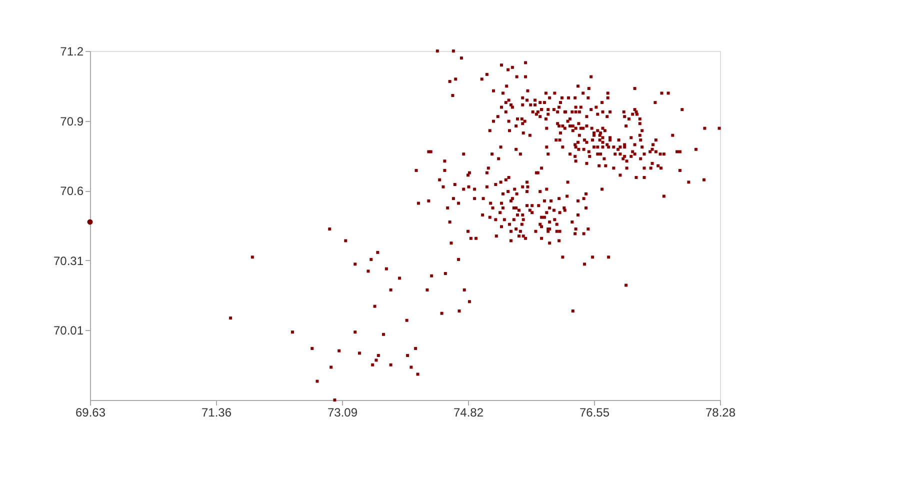 Image resolution: width=900 pixels, height=500 pixels. I want to click on y-tick-label: 70.9, so click(72, 121).